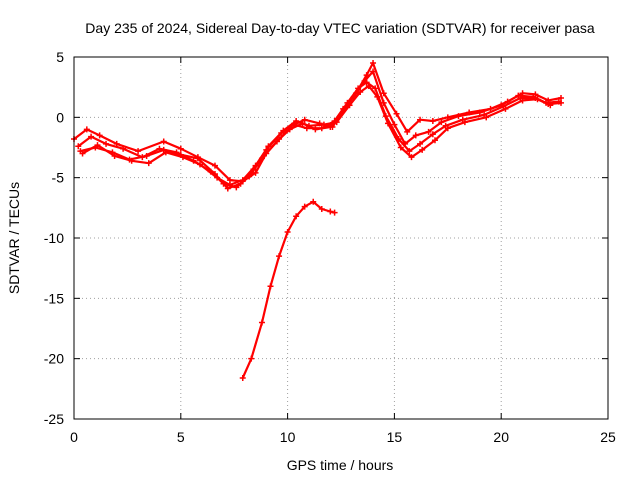 The width and height of the screenshot is (640, 480). Describe the element at coordinates (58, 178) in the screenshot. I see `y-tick-label: -5` at that location.